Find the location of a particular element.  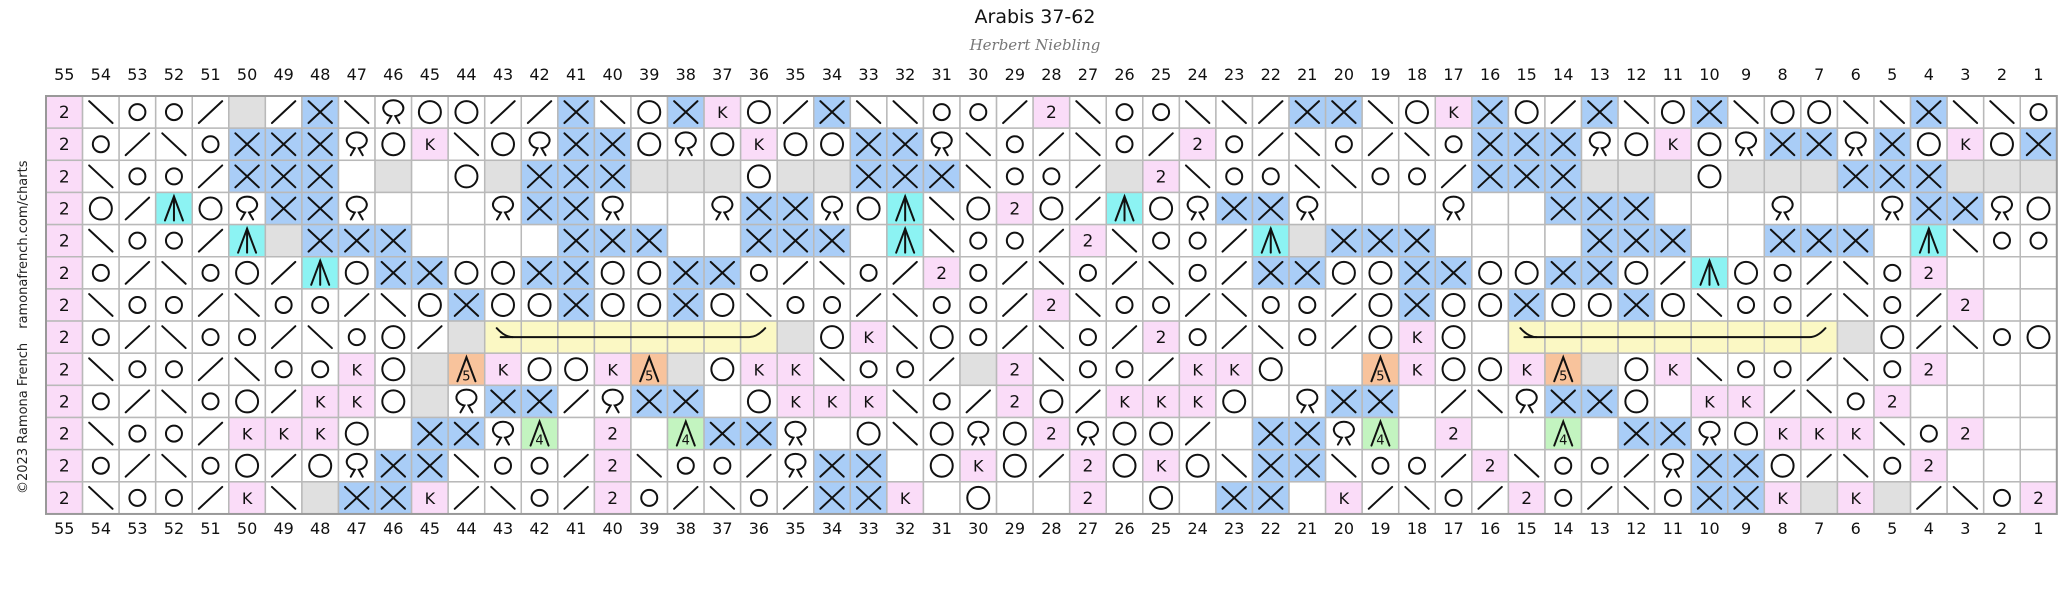

column-label-top: 24 is located at coordinates (1197, 74).